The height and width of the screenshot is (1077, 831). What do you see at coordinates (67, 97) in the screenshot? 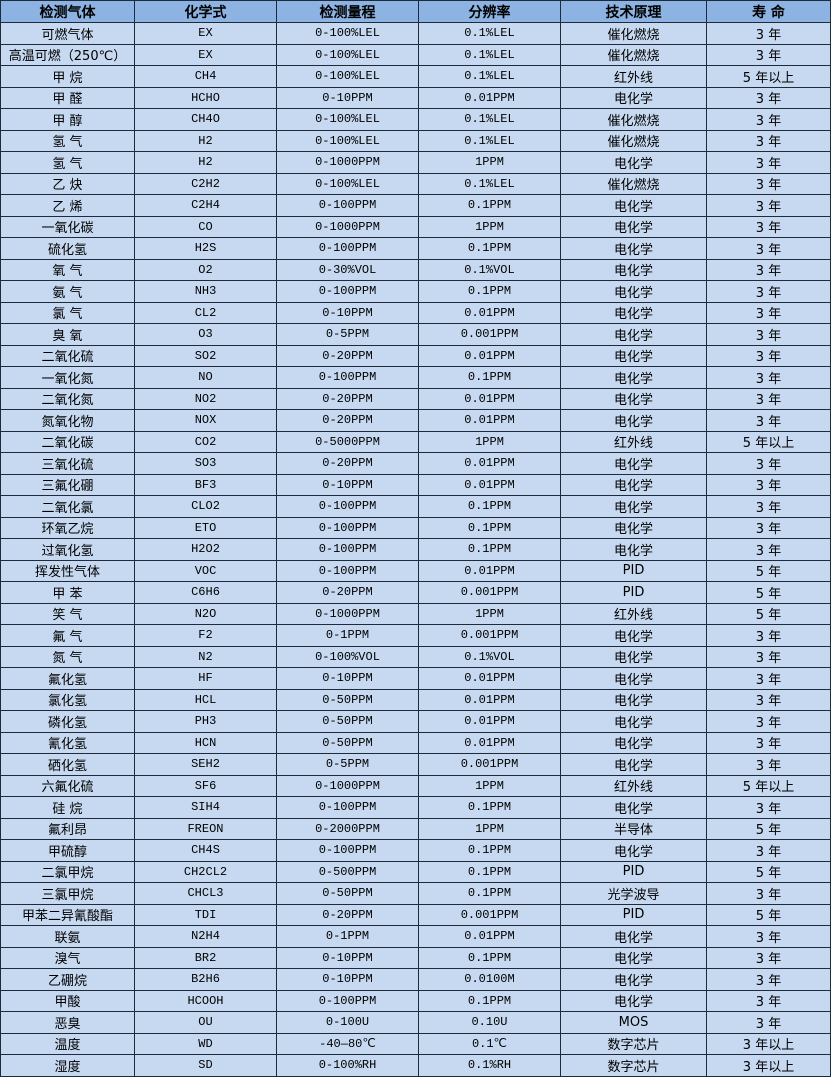
I see `cell-gas-name: 甲 醛` at bounding box center [67, 97].